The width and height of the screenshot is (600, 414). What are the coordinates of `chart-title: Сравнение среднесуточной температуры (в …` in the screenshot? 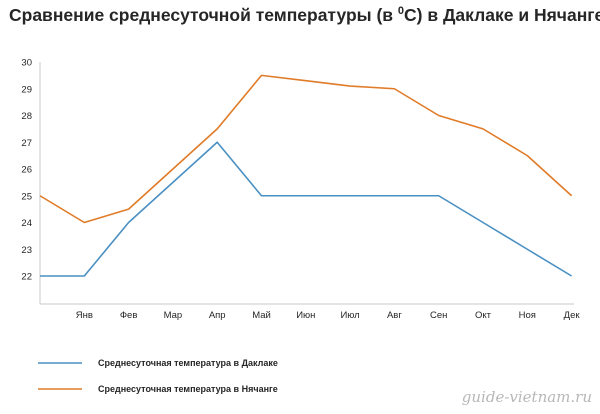 It's located at (304, 15).